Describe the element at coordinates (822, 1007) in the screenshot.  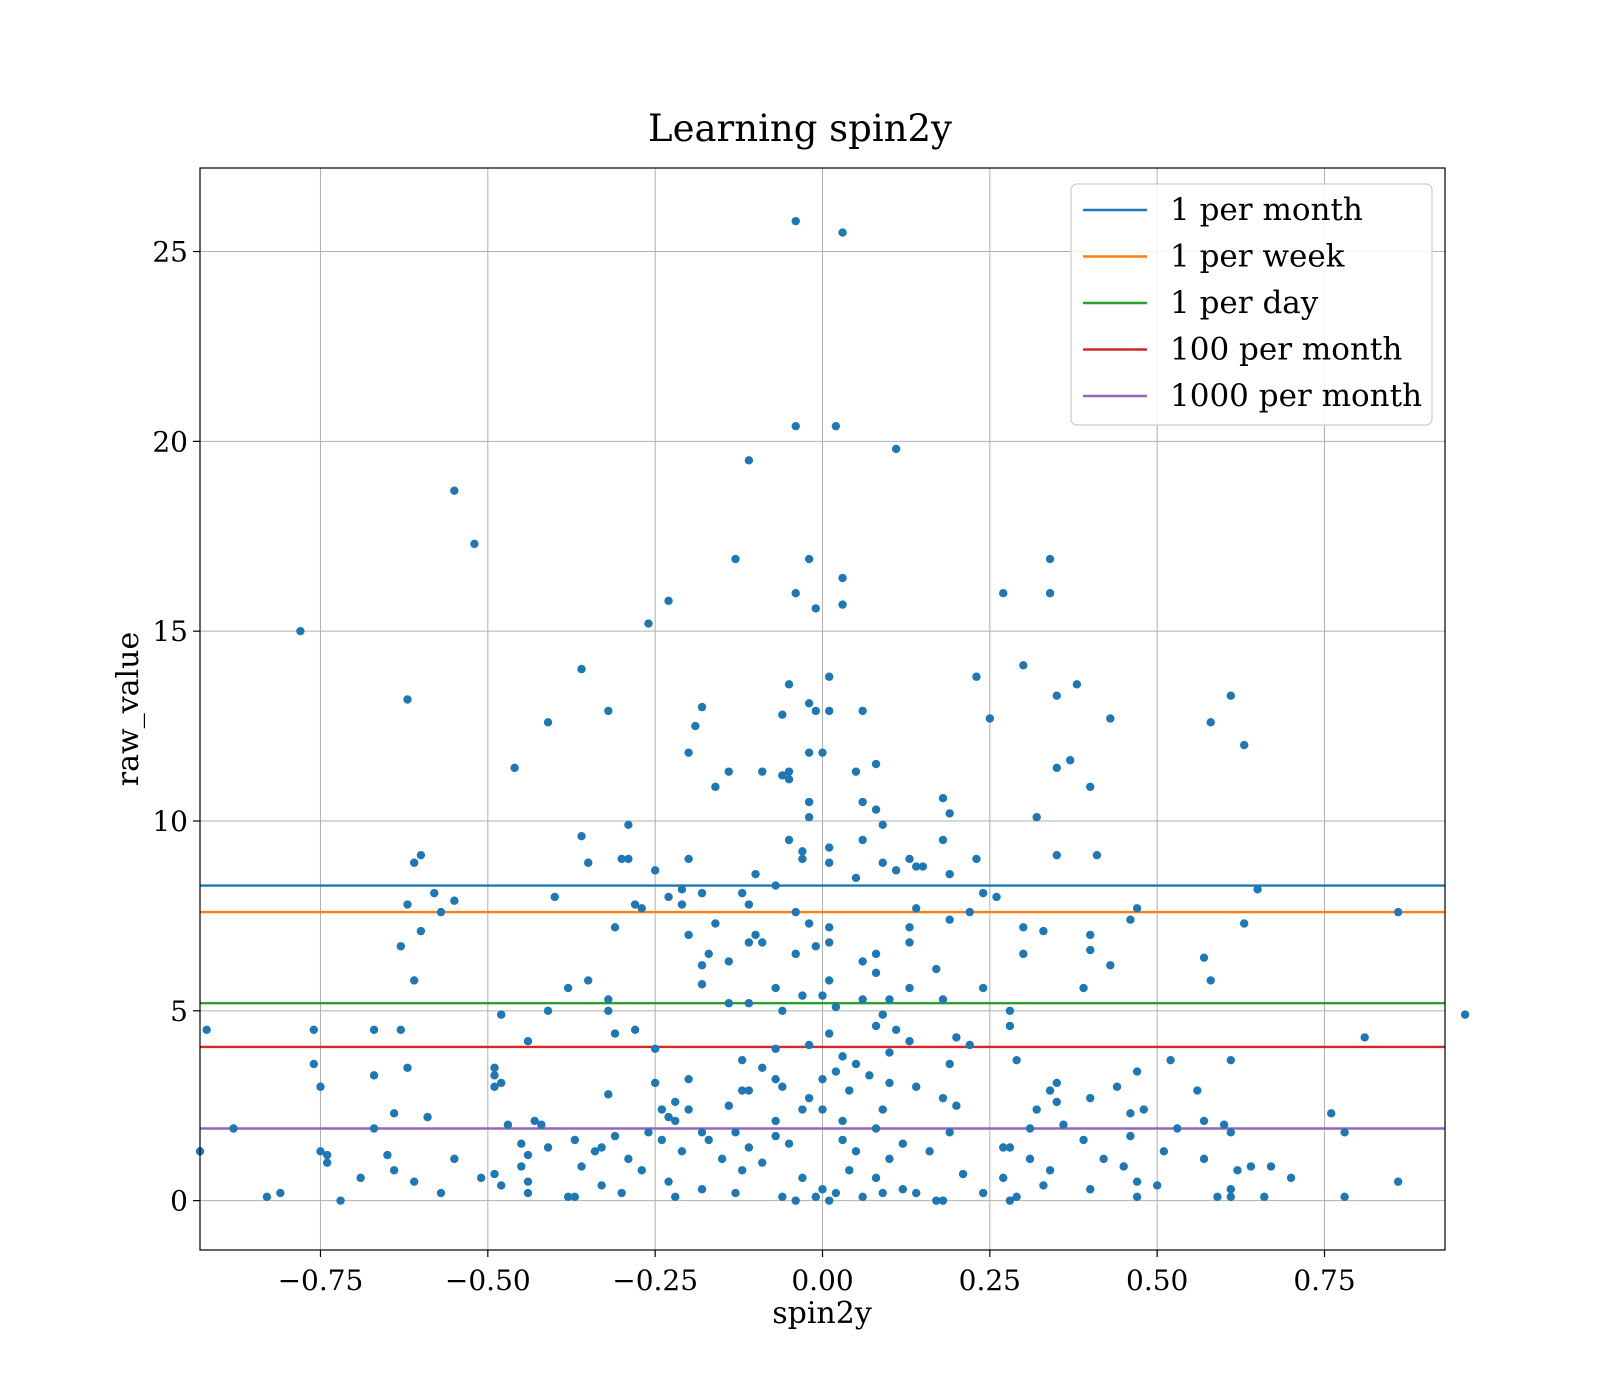
I see `threshold-lines` at that location.